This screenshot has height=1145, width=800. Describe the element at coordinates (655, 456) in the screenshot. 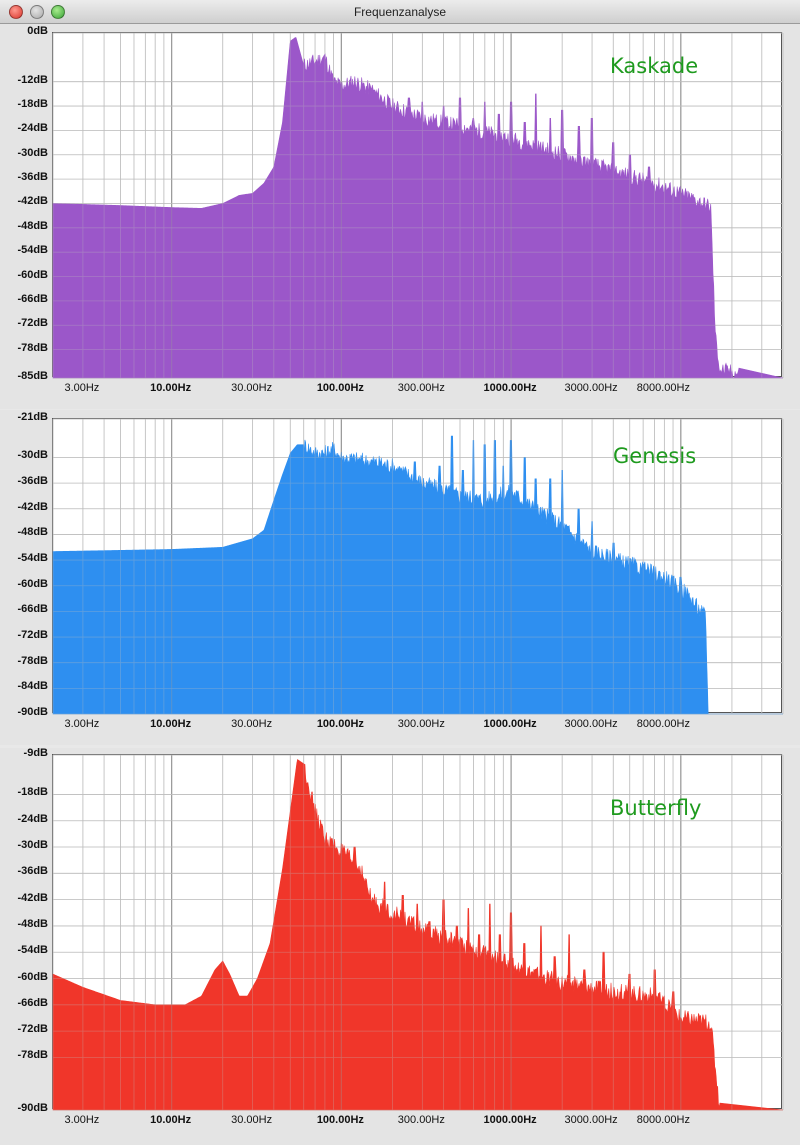

I see `legend-genesis: Genesis` at that location.